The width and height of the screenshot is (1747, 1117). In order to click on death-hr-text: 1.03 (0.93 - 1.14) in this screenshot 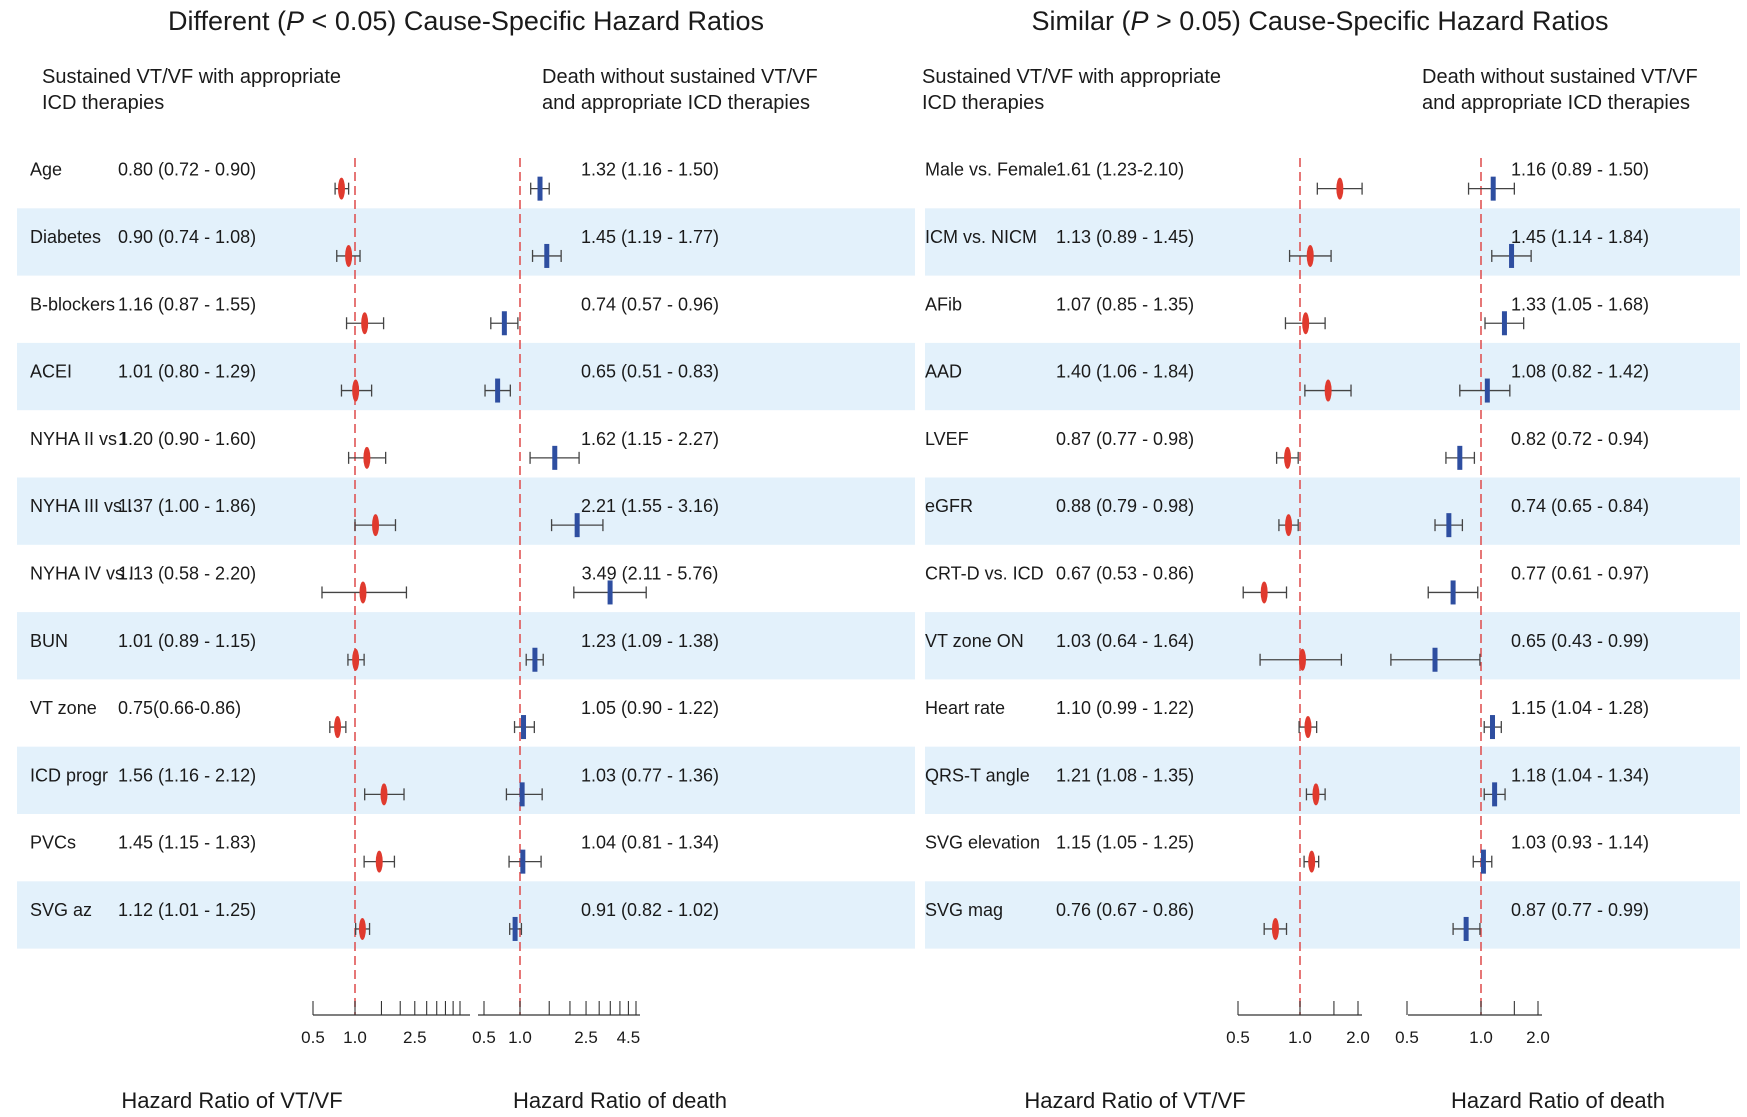, I will do `click(1580, 843)`.